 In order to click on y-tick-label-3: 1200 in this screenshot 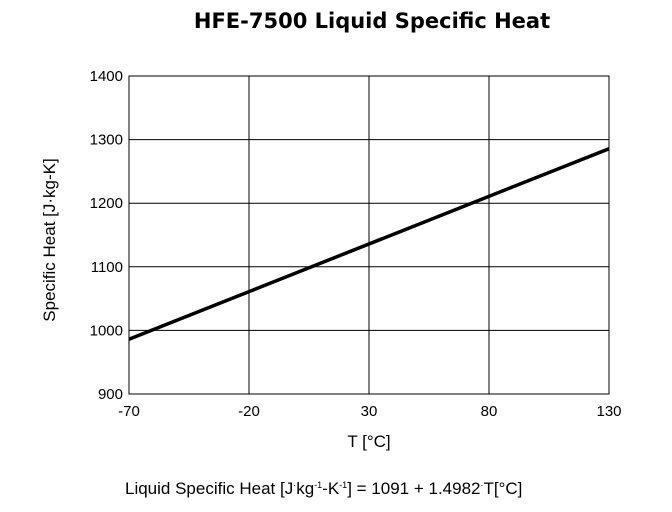, I will do `click(106, 203)`.